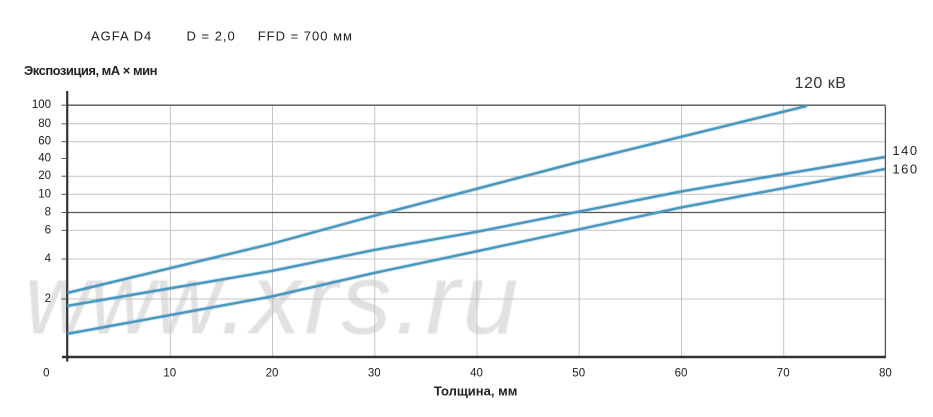 The image size is (933, 417). What do you see at coordinates (905, 169) in the screenshot?
I see `svg-text: 160` at bounding box center [905, 169].